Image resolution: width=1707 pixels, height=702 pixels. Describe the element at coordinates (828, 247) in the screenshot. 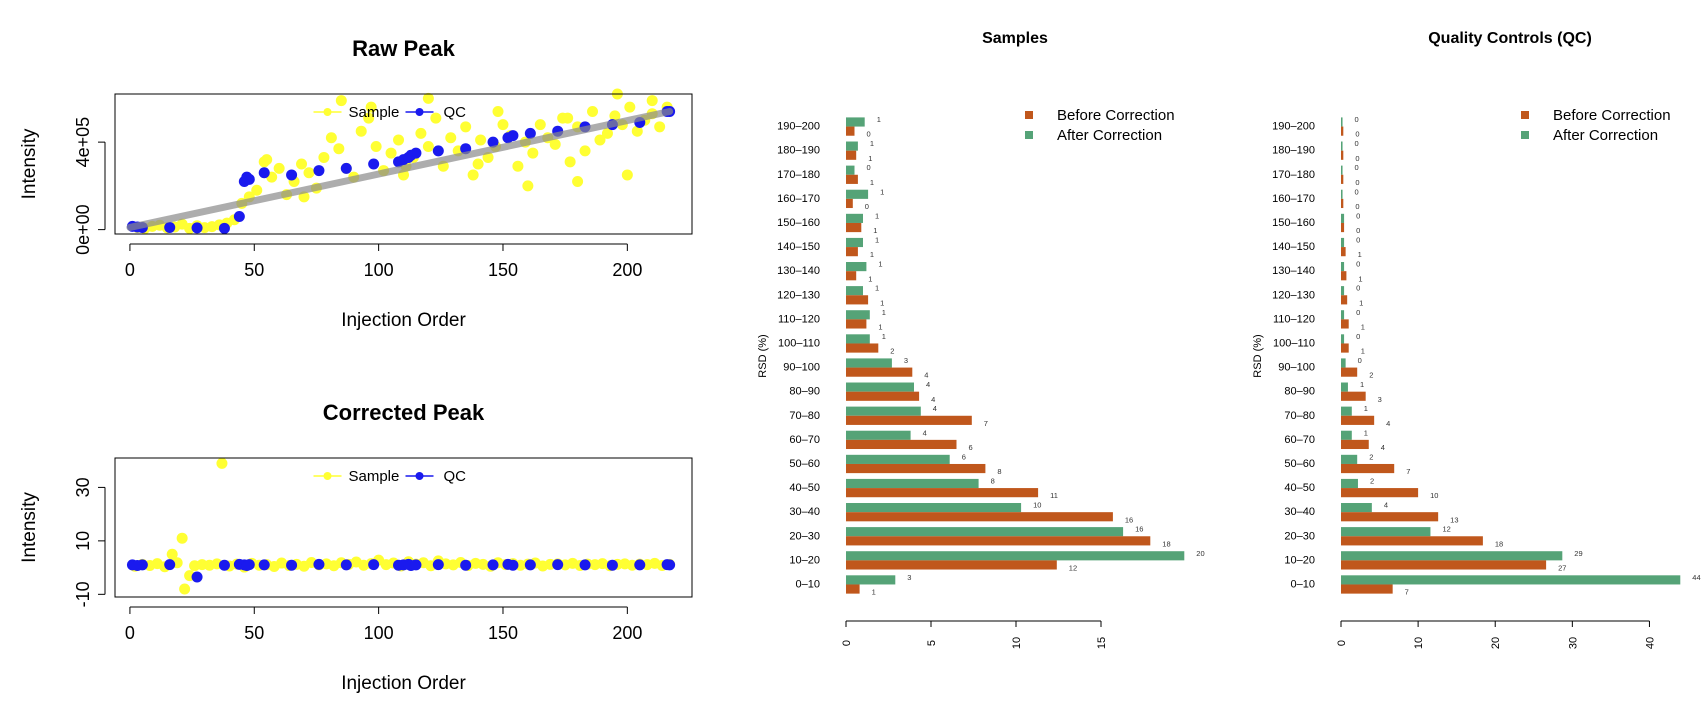

I see `bar-row-140–150: 11 140–150` at that location.